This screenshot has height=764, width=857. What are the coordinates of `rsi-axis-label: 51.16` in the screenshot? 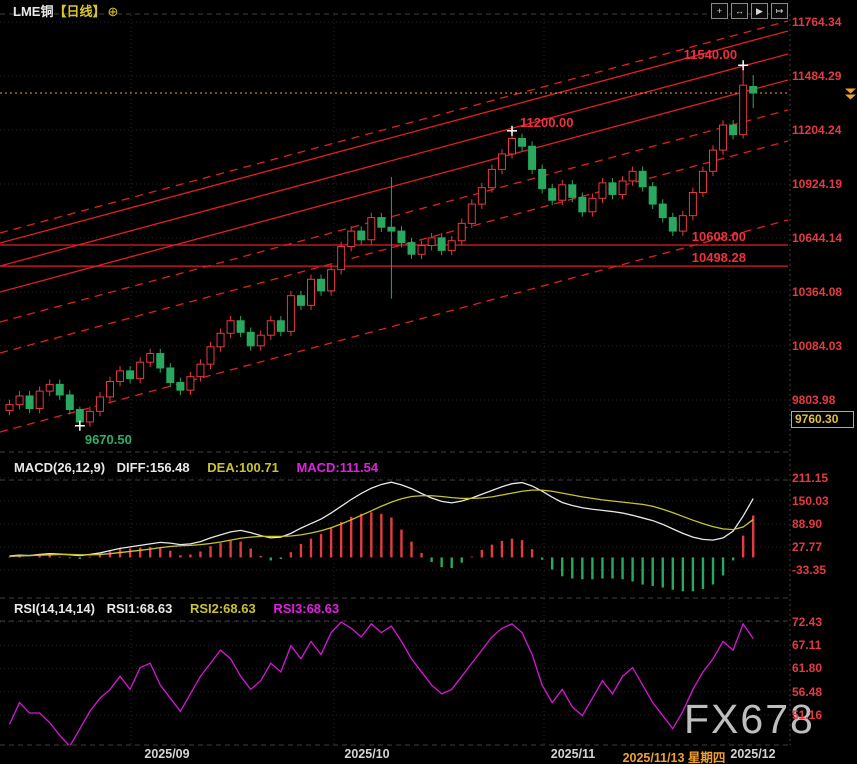 It's located at (807, 714).